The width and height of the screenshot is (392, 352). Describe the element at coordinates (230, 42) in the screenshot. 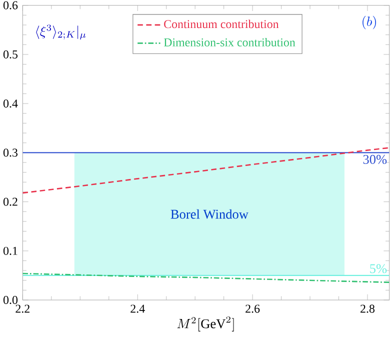

I see `text: Dimension-six contribution` at that location.